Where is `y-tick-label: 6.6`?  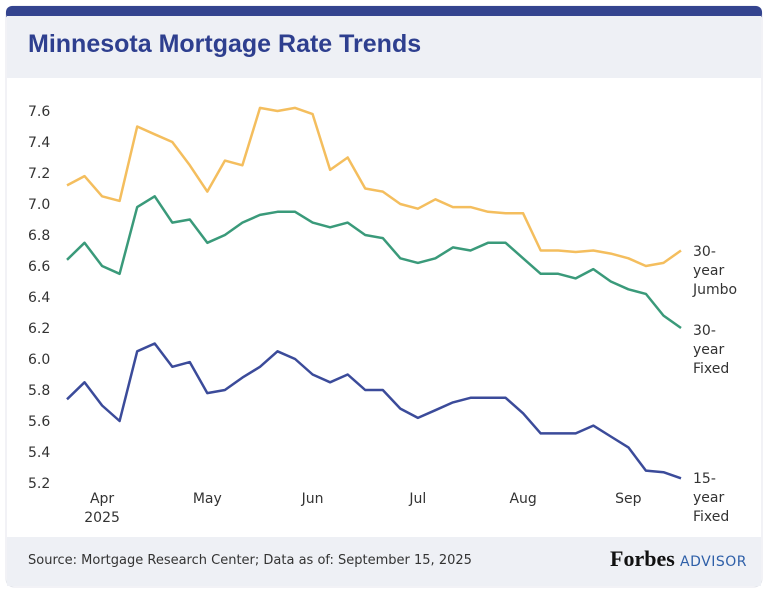 y-tick-label: 6.6 is located at coordinates (39, 267).